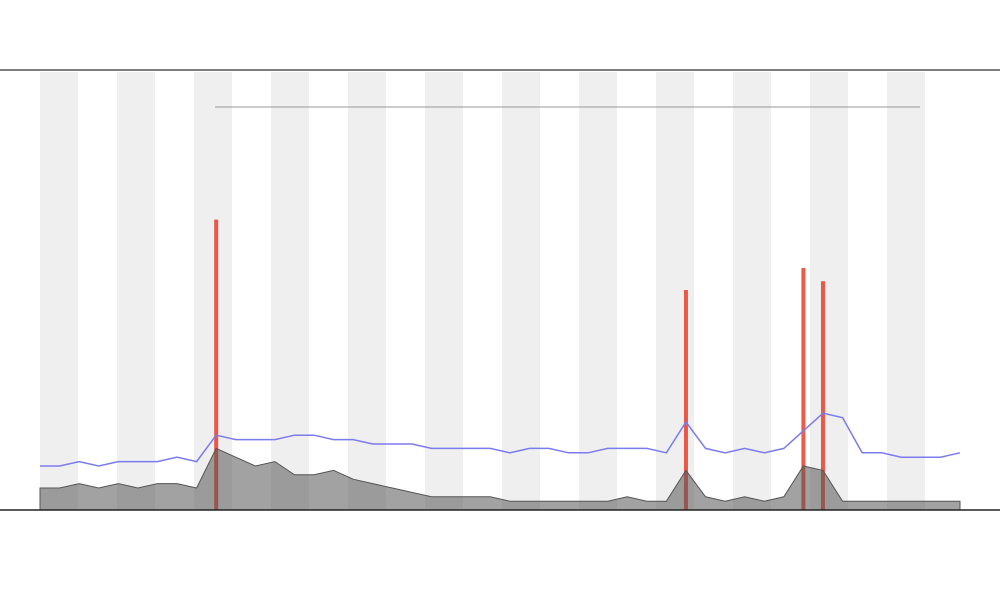  Describe the element at coordinates (500, 479) in the screenshot. I see `series-area` at that location.